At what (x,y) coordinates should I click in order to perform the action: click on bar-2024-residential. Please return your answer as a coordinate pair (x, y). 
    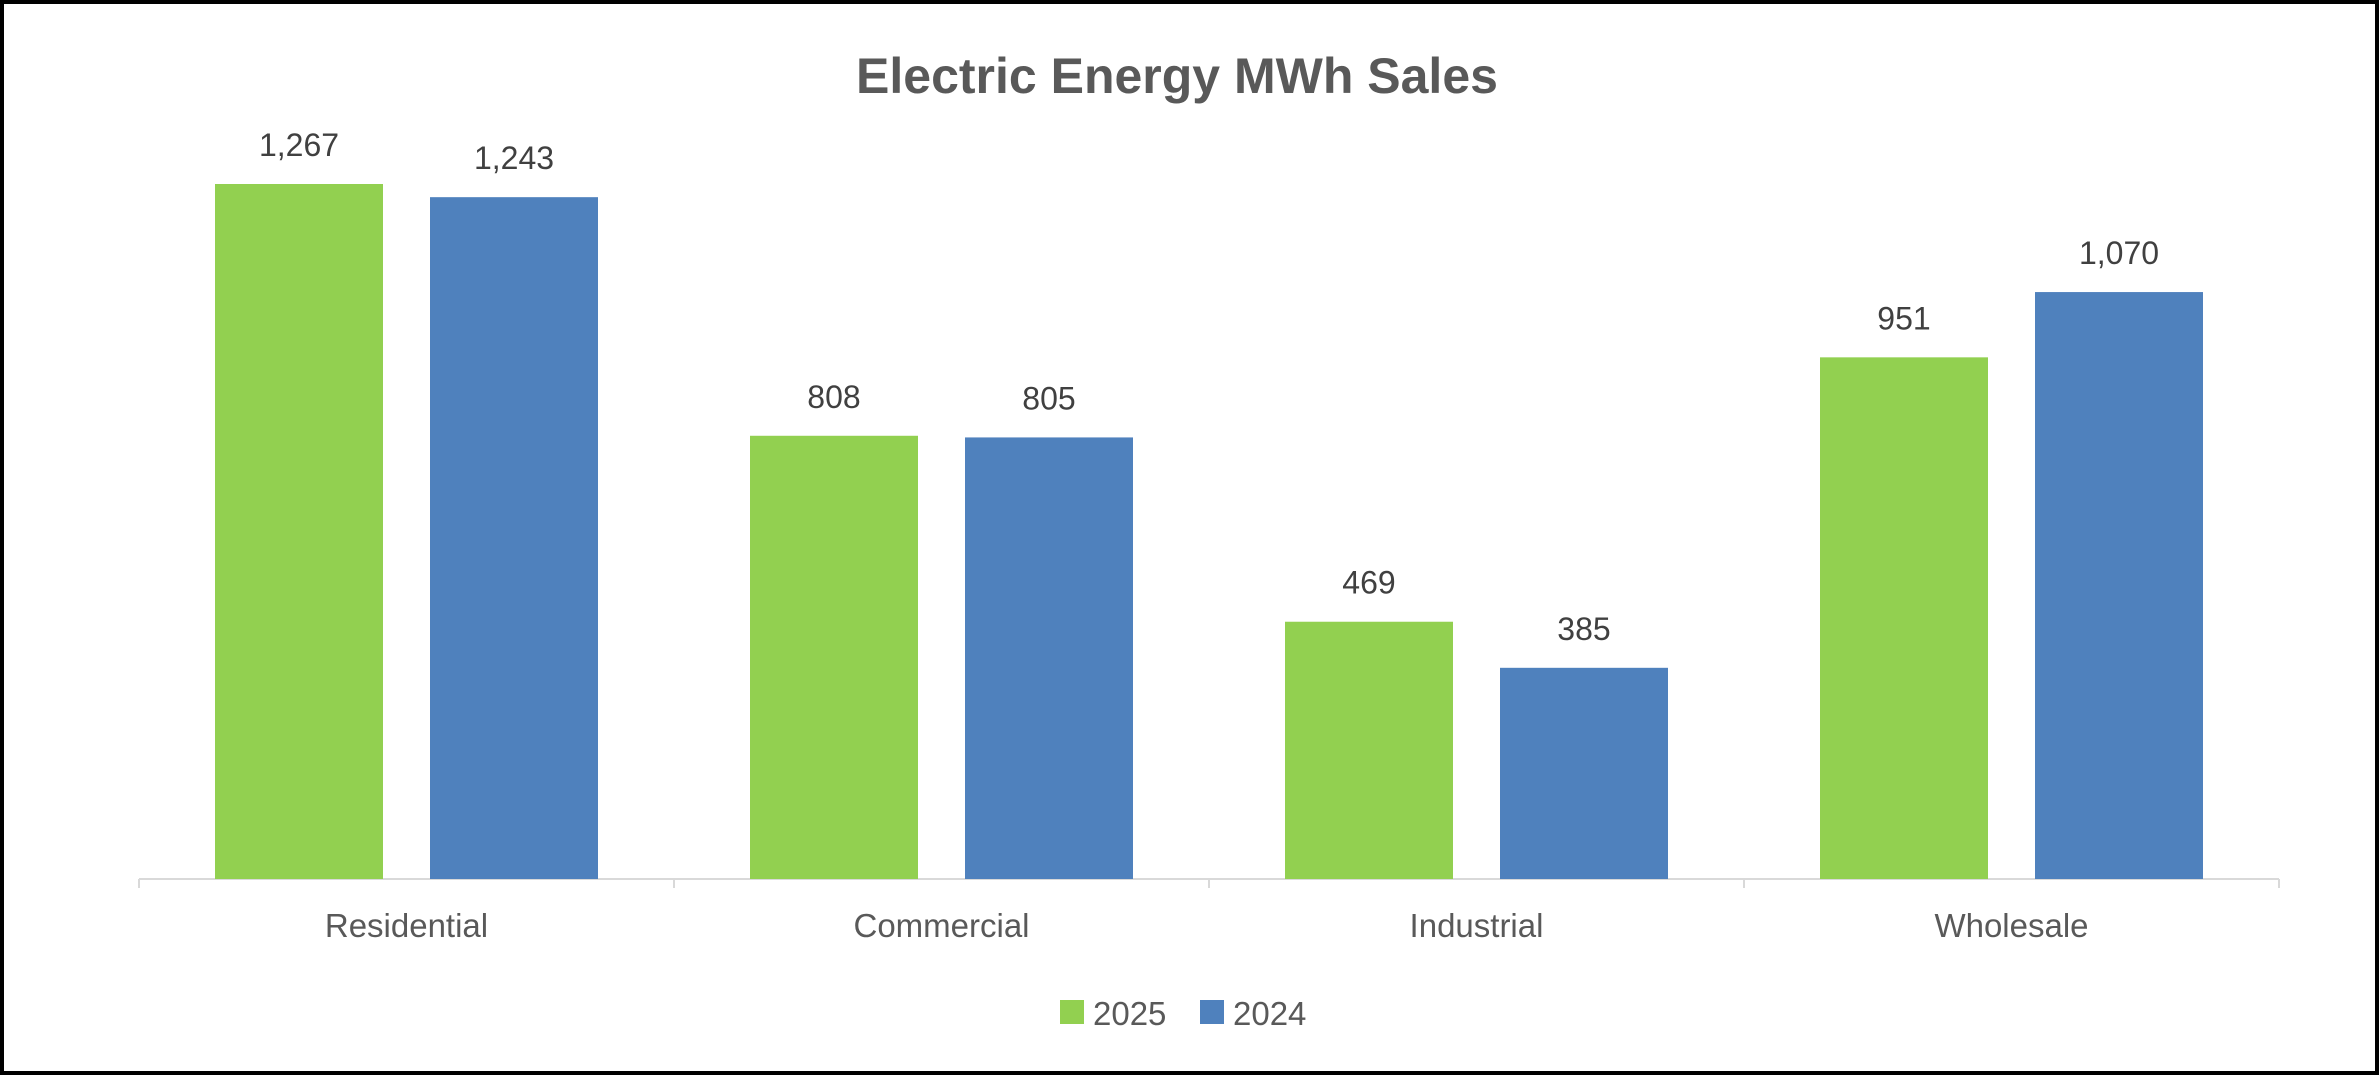
    Looking at the image, I should click on (514, 538).